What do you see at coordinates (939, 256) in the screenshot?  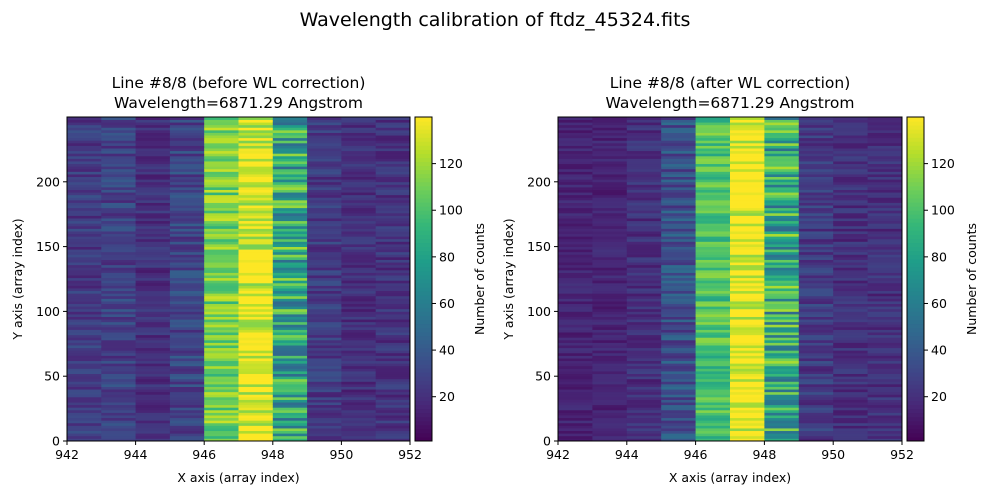 I see `colorbar-tick-label: 80` at bounding box center [939, 256].